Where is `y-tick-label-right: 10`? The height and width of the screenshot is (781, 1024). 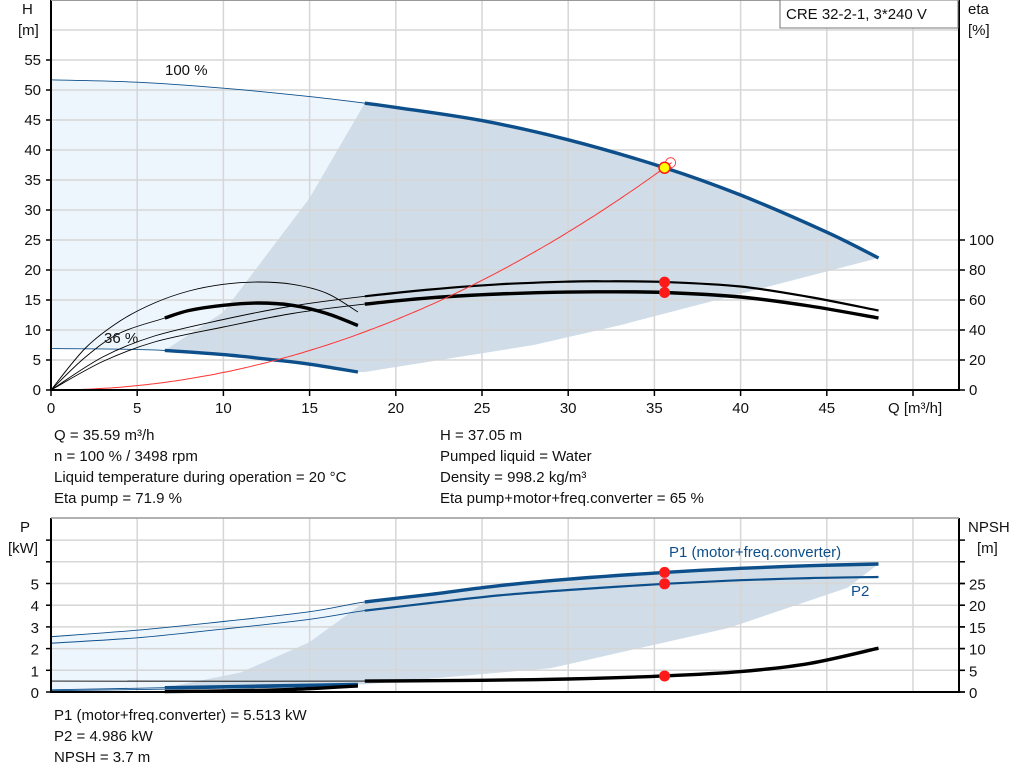 y-tick-label-right: 10 is located at coordinates (977, 650).